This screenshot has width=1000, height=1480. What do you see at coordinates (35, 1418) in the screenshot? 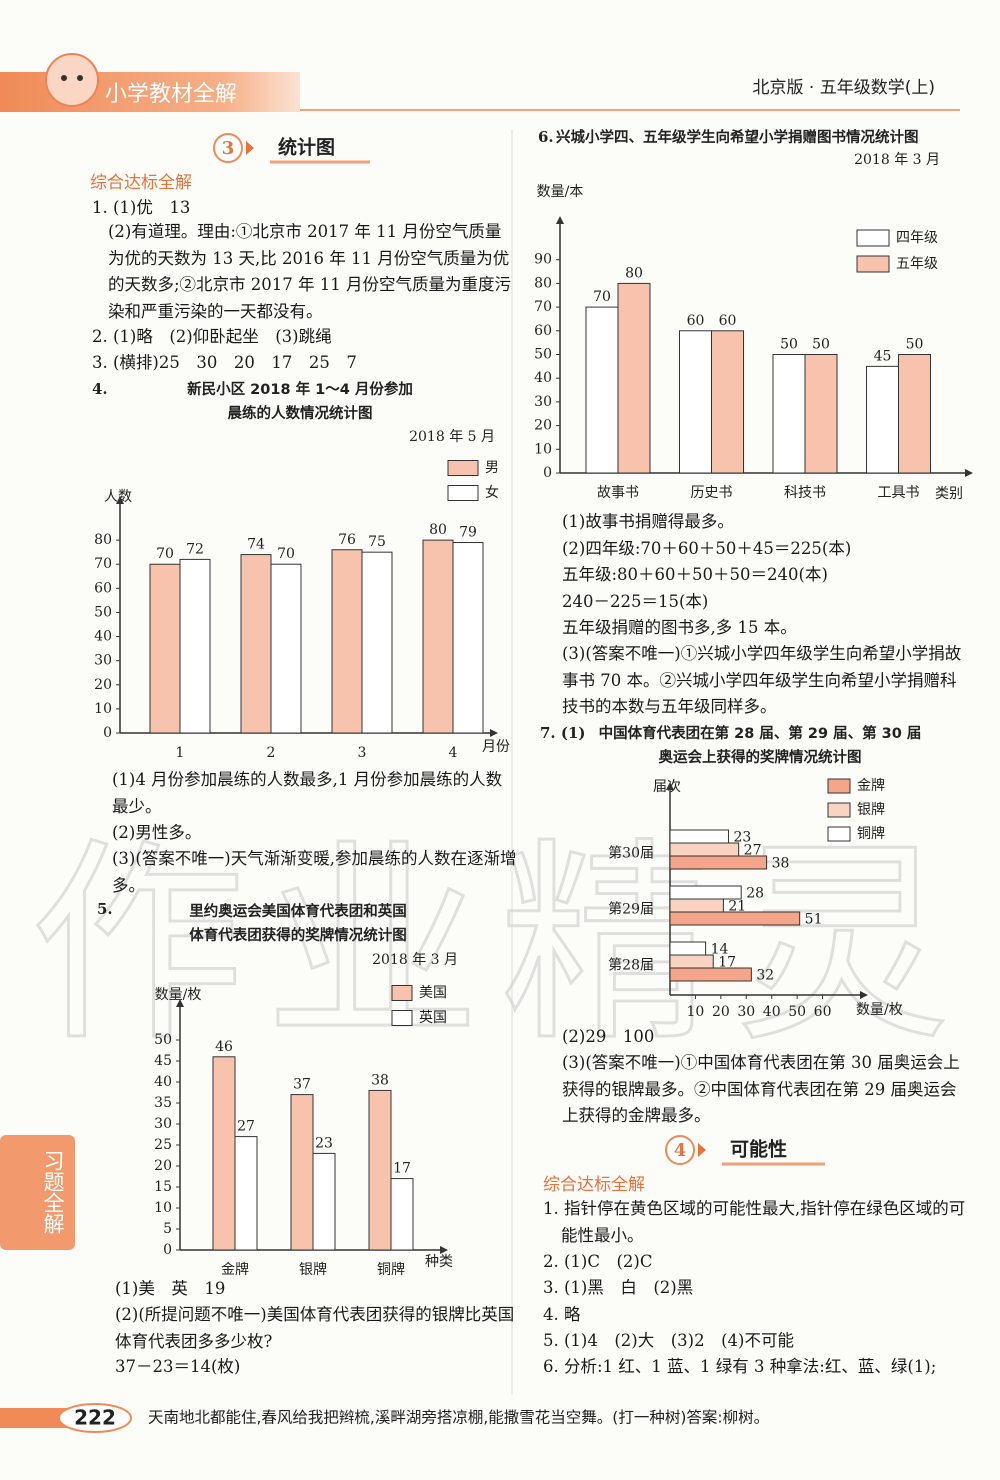
I see `footer-band` at bounding box center [35, 1418].